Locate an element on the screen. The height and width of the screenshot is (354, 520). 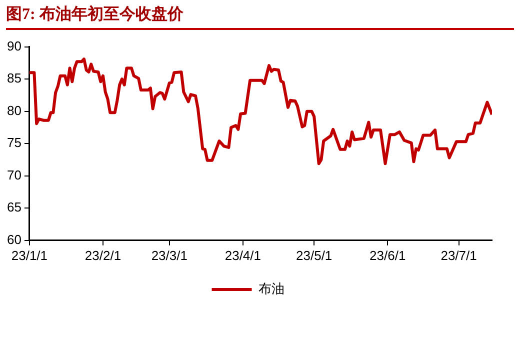
y-tick-label: 80 is located at coordinates (14, 110).